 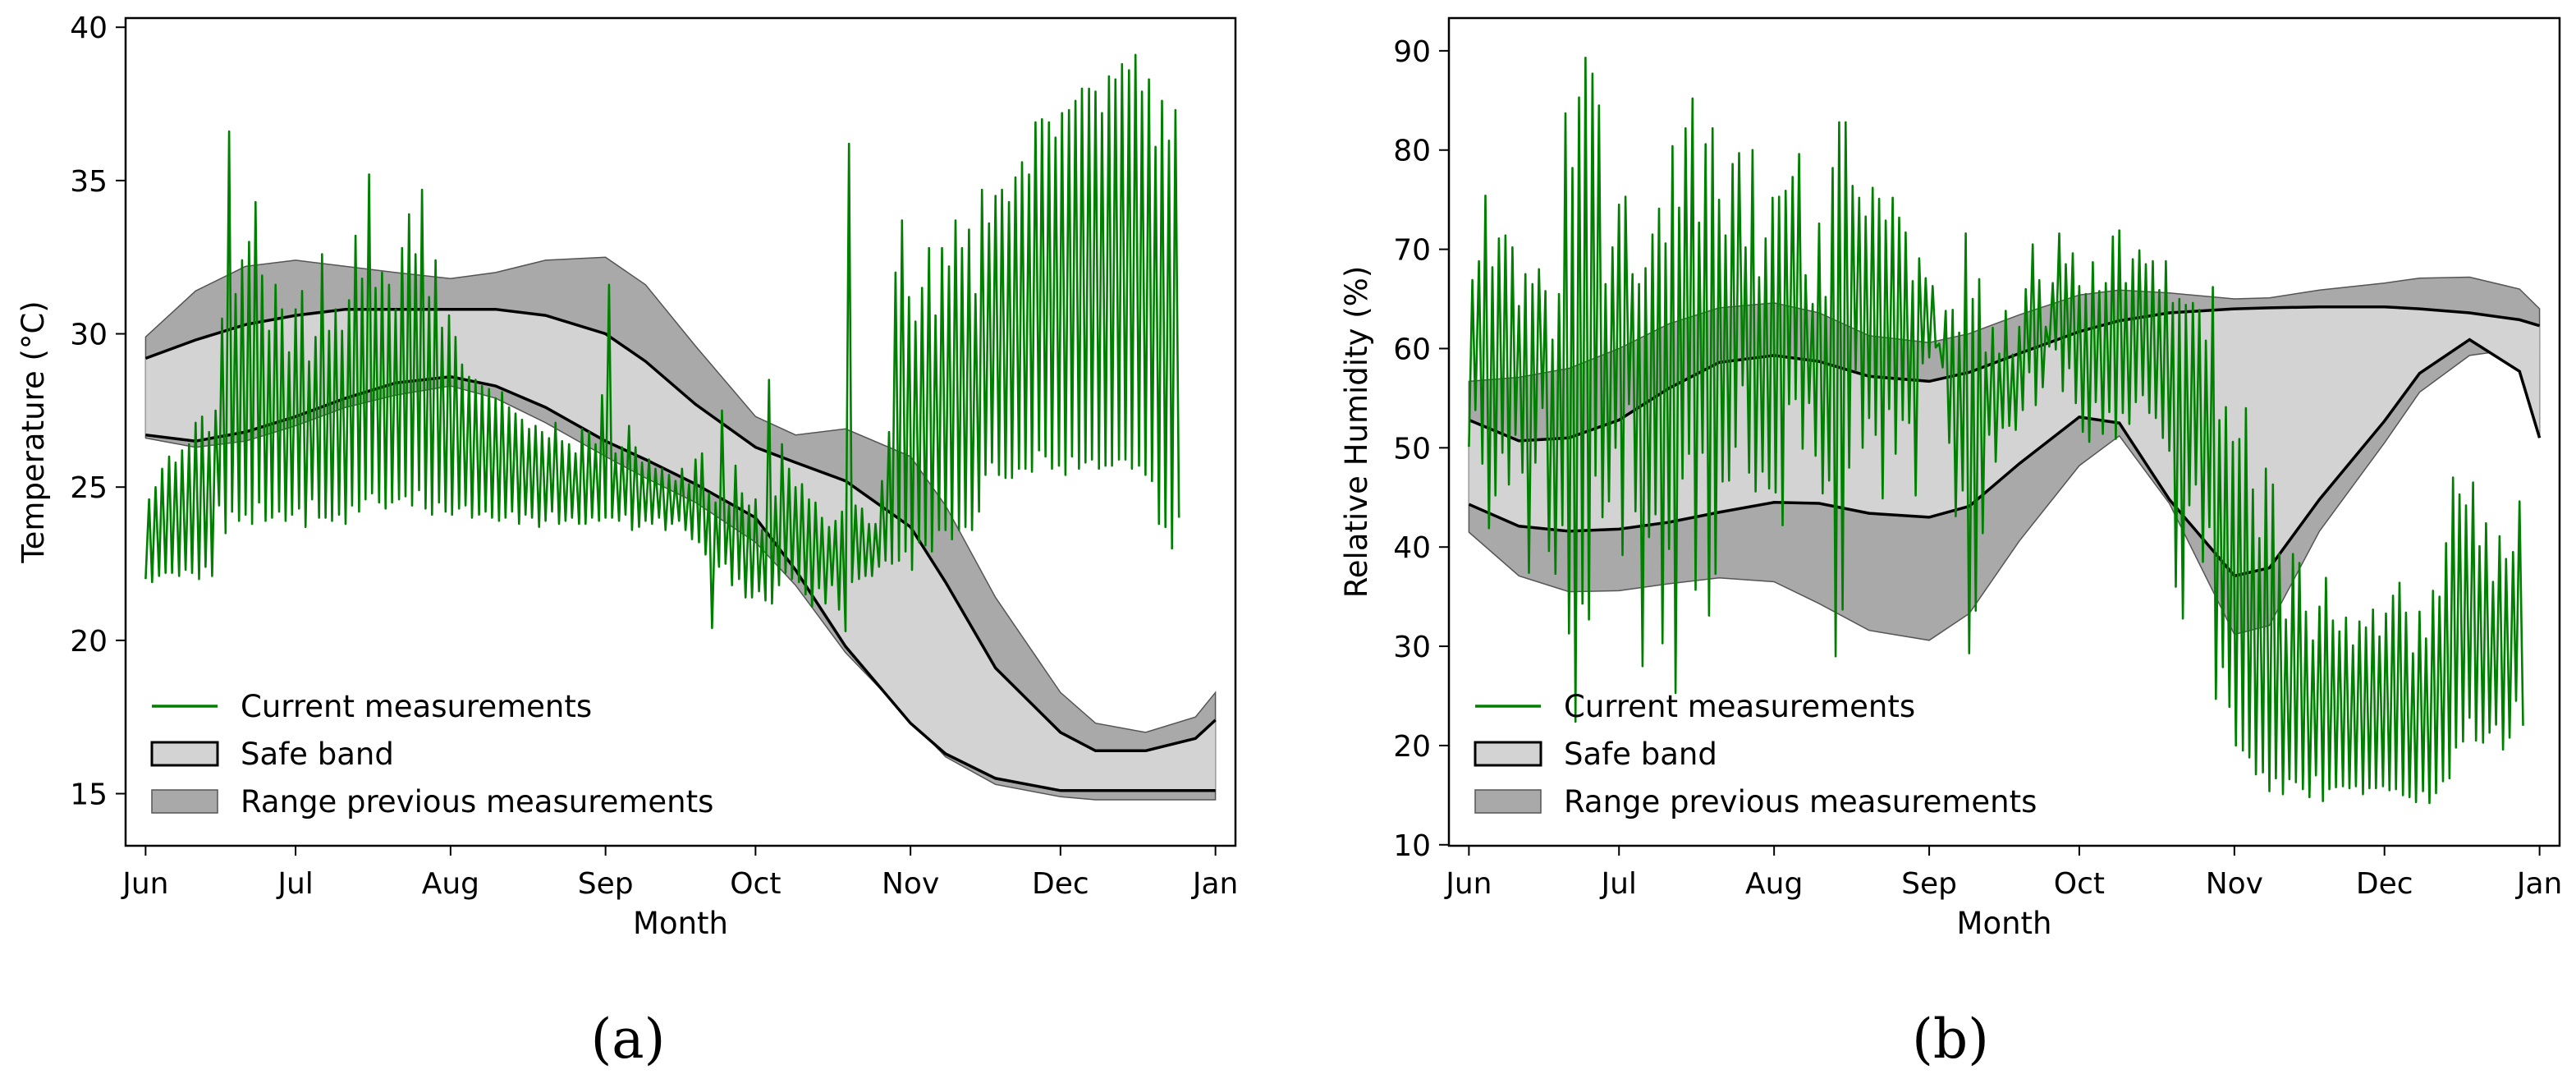 What do you see at coordinates (1412, 151) in the screenshot?
I see `y-tick-label: 80` at bounding box center [1412, 151].